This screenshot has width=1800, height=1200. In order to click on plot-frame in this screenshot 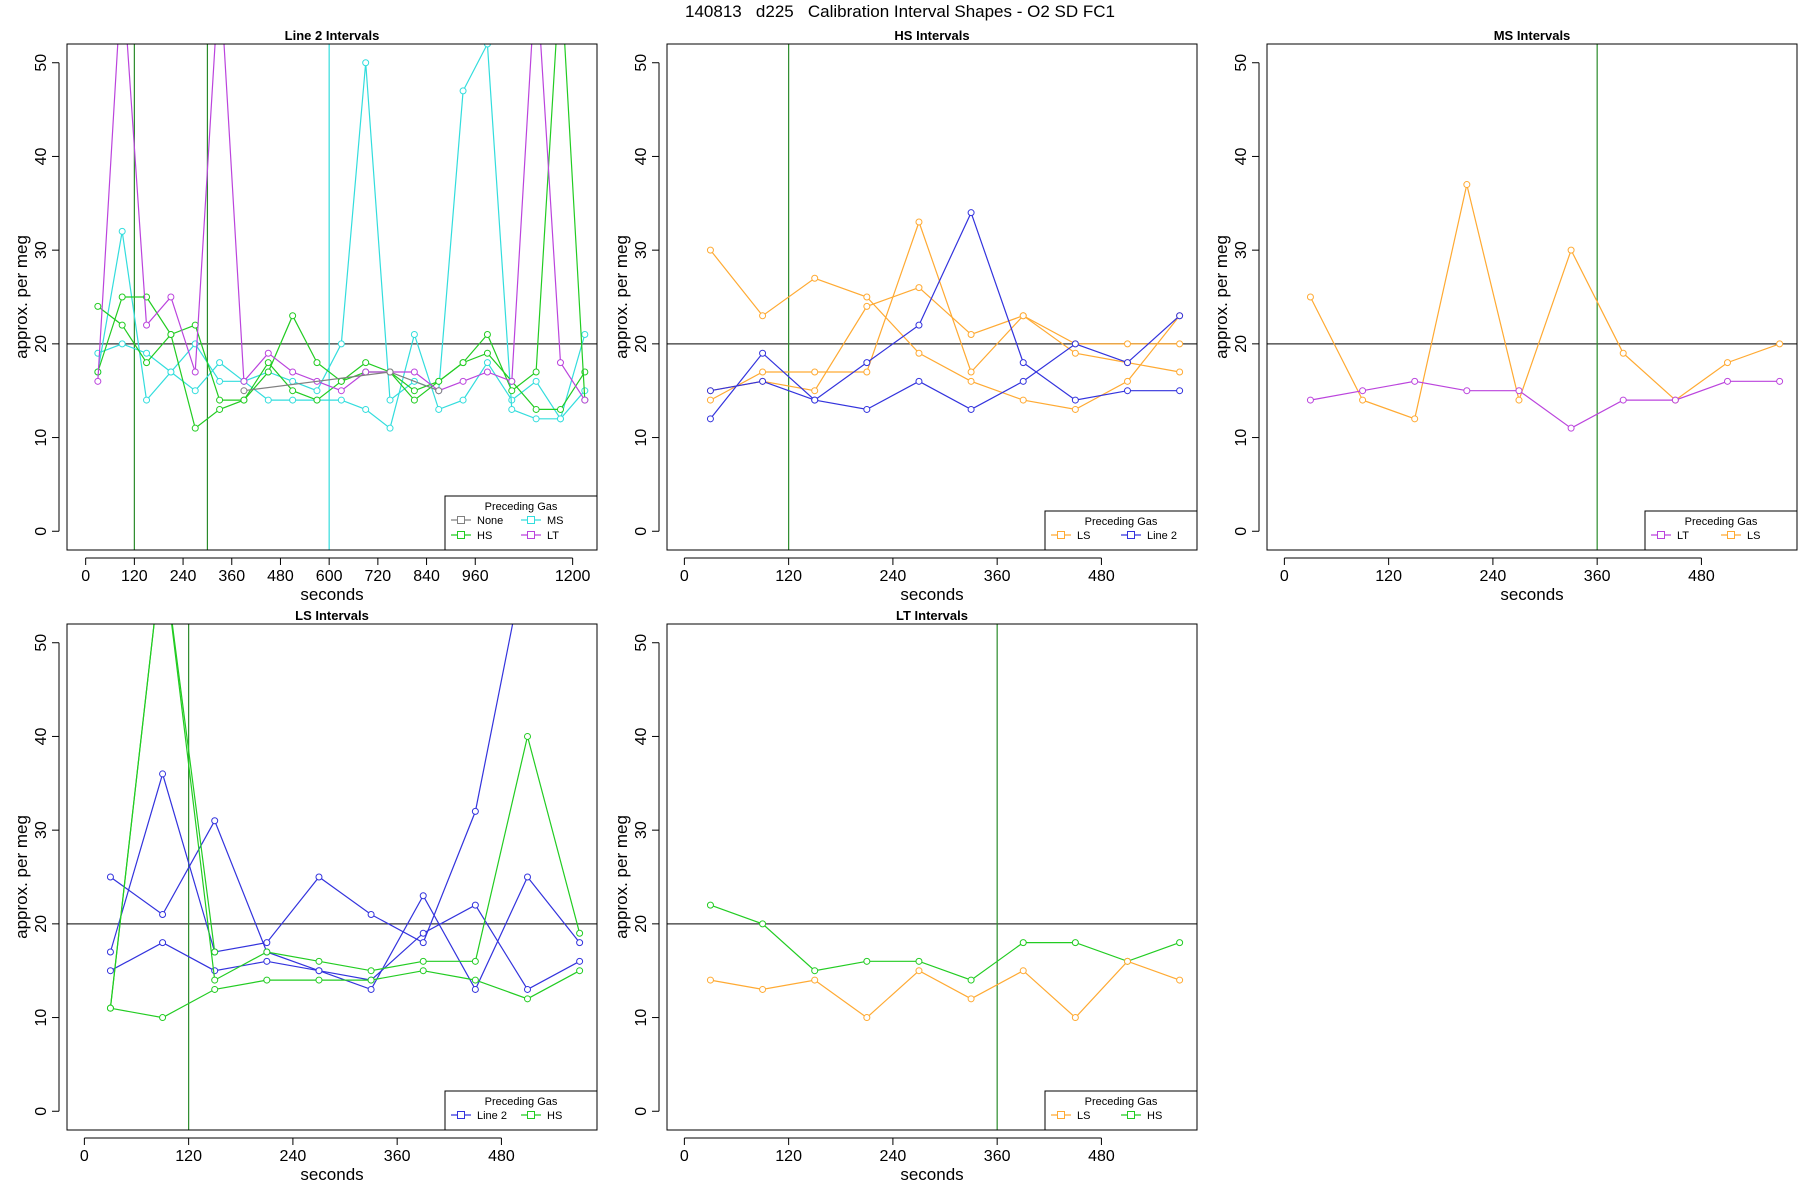, I will do `click(932, 297)`.